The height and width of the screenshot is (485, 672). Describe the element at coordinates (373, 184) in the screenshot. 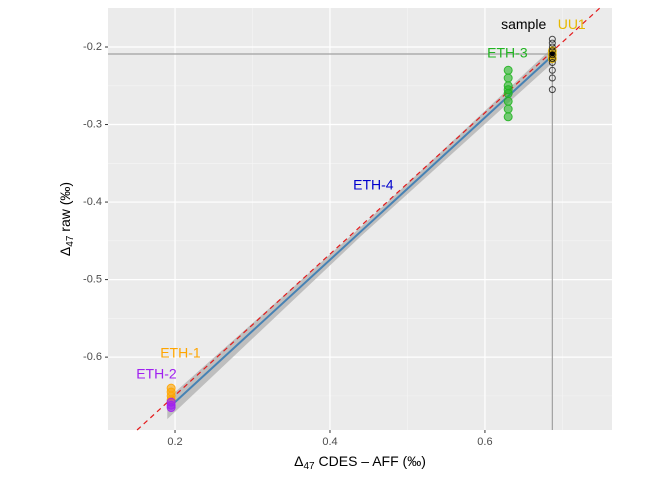

I see `annotation: ETH-4` at that location.